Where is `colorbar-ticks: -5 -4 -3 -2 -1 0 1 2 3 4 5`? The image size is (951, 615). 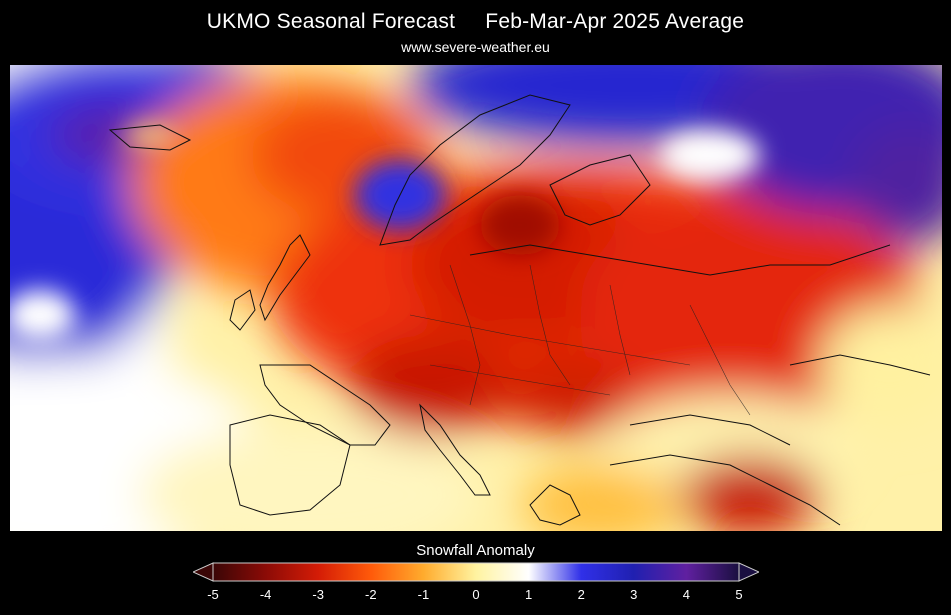 colorbar-ticks: -5 -4 -3 -2 -1 0 1 2 3 4 5 is located at coordinates (475, 597).